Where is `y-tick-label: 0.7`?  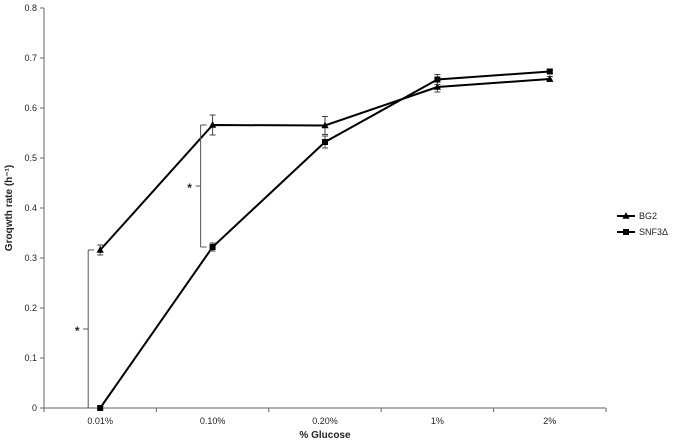 y-tick-label: 0.7 is located at coordinates (30, 58).